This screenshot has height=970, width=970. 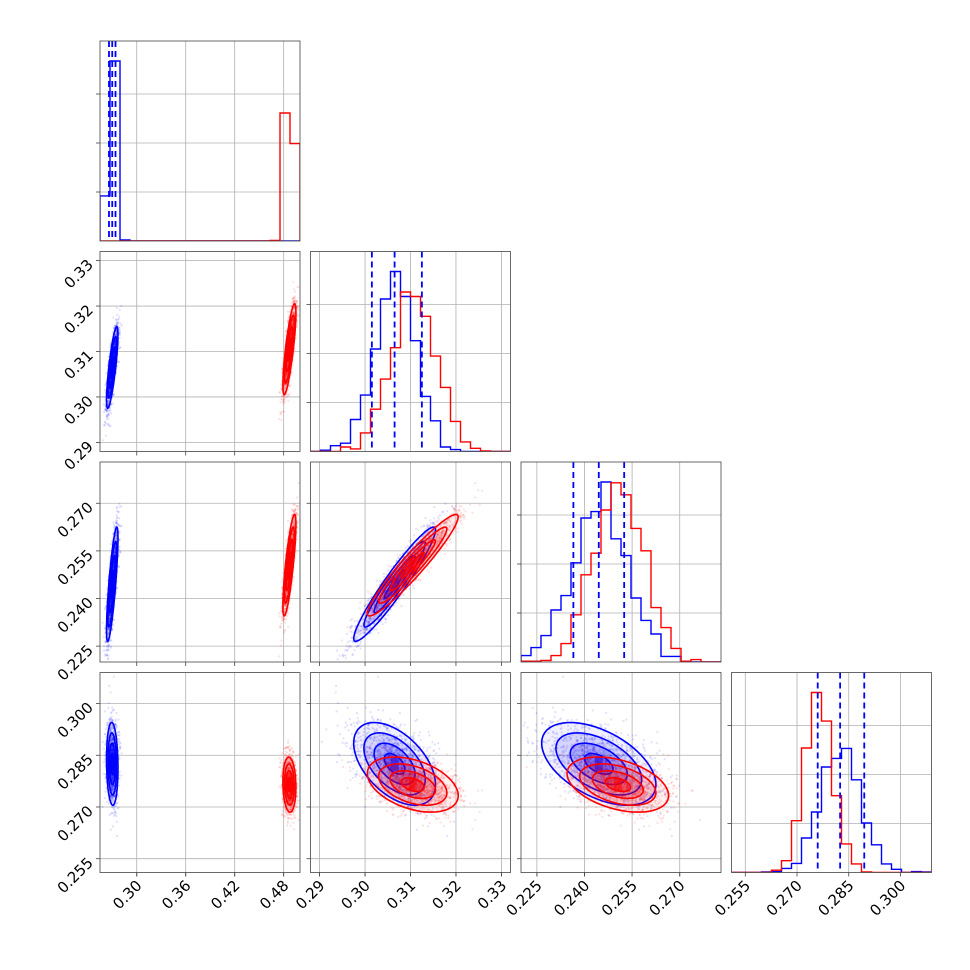 I want to click on density-peak-red, so click(x=289, y=349).